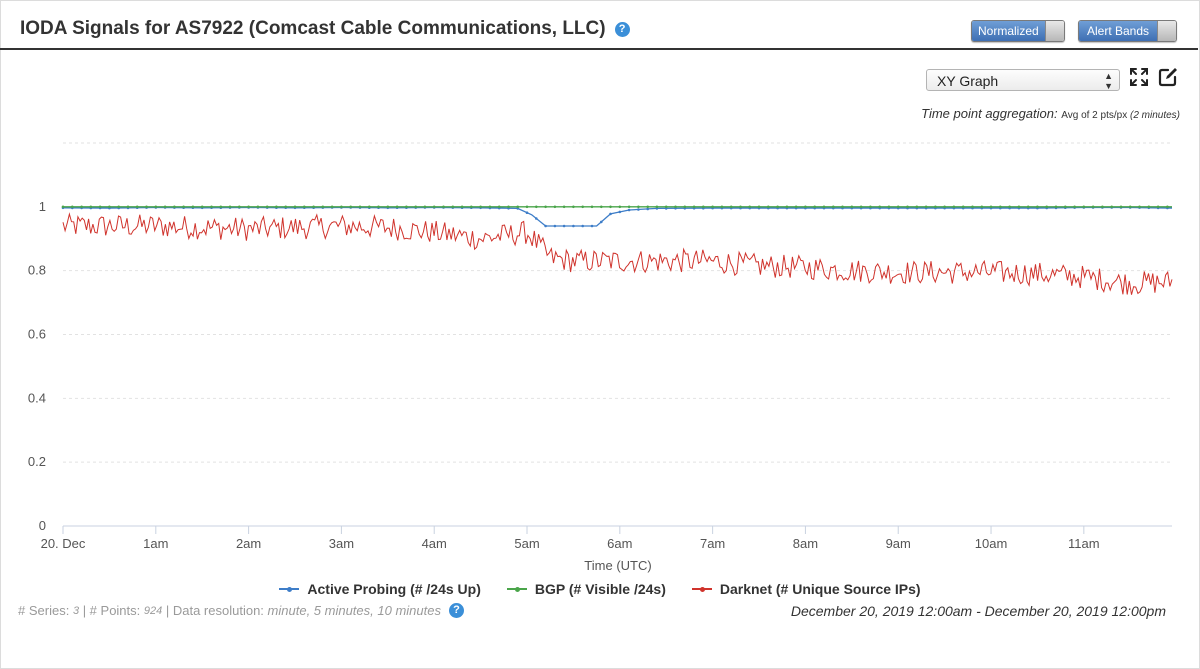  Describe the element at coordinates (989, 113) in the screenshot. I see `aggregation-label: Time point aggregation:` at that location.